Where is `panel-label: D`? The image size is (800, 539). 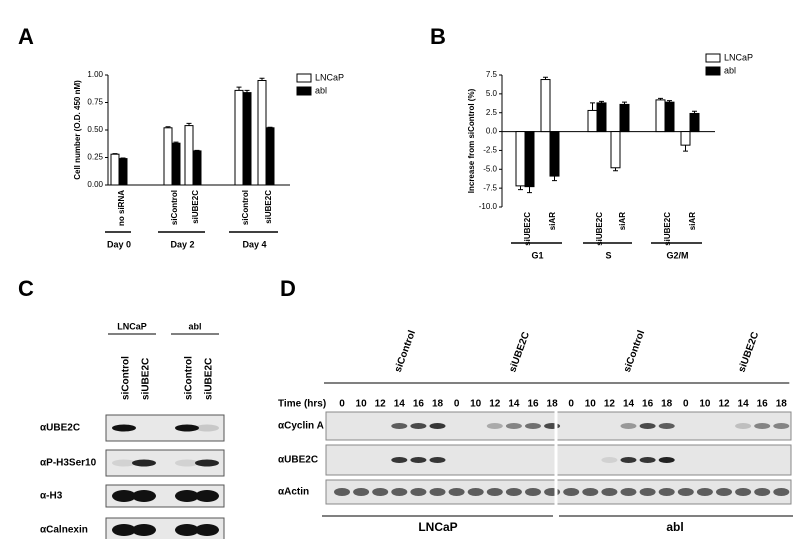
panel-label: D is located at coordinates (288, 288).